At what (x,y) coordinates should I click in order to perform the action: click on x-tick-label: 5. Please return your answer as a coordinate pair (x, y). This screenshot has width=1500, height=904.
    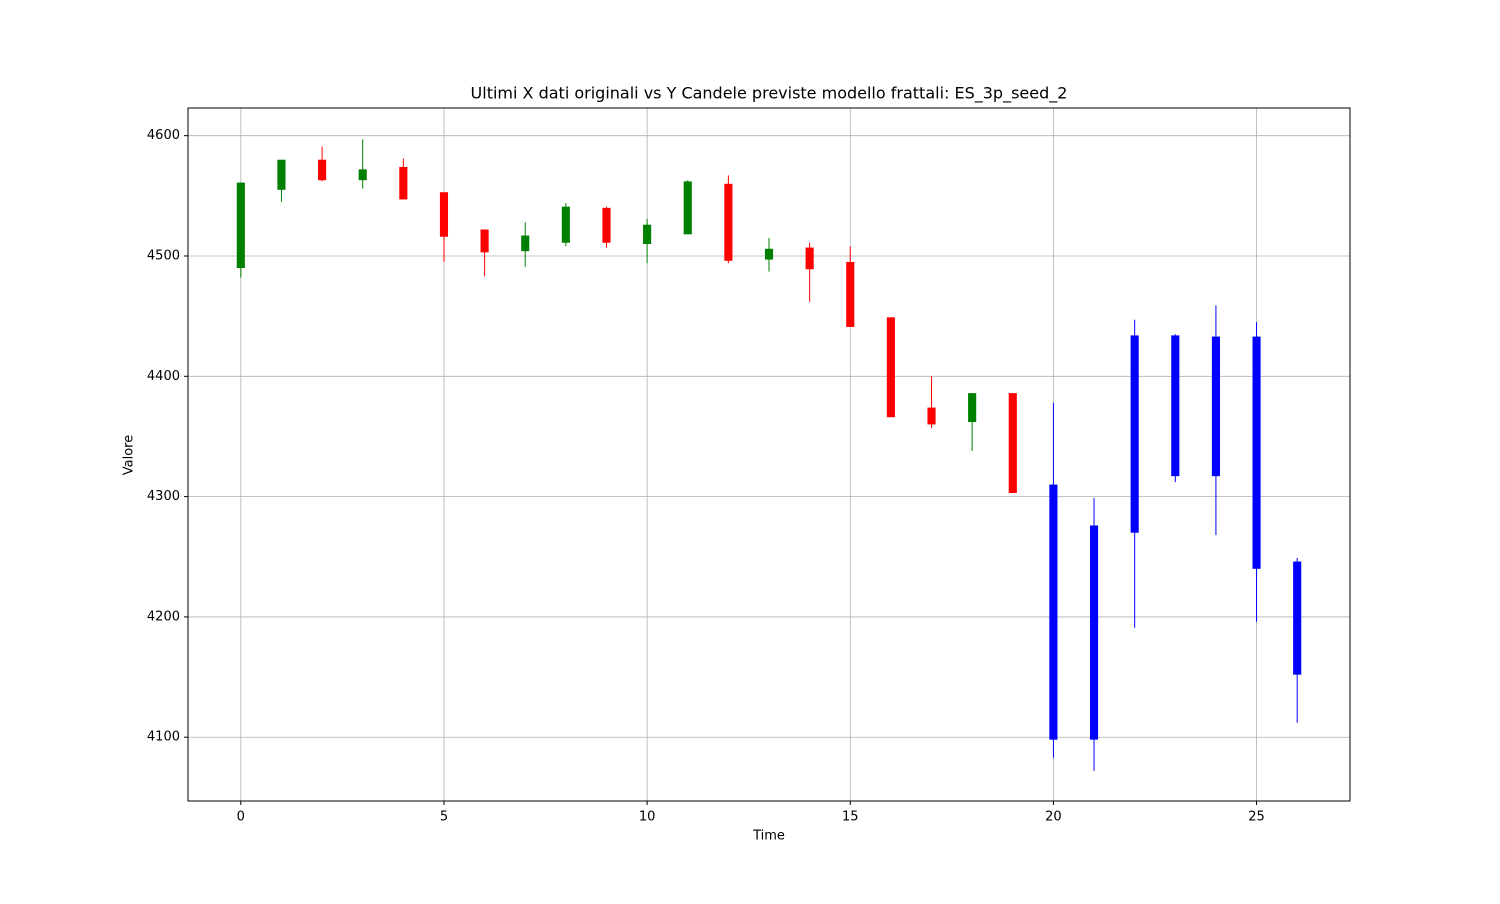
    Looking at the image, I should click on (444, 817).